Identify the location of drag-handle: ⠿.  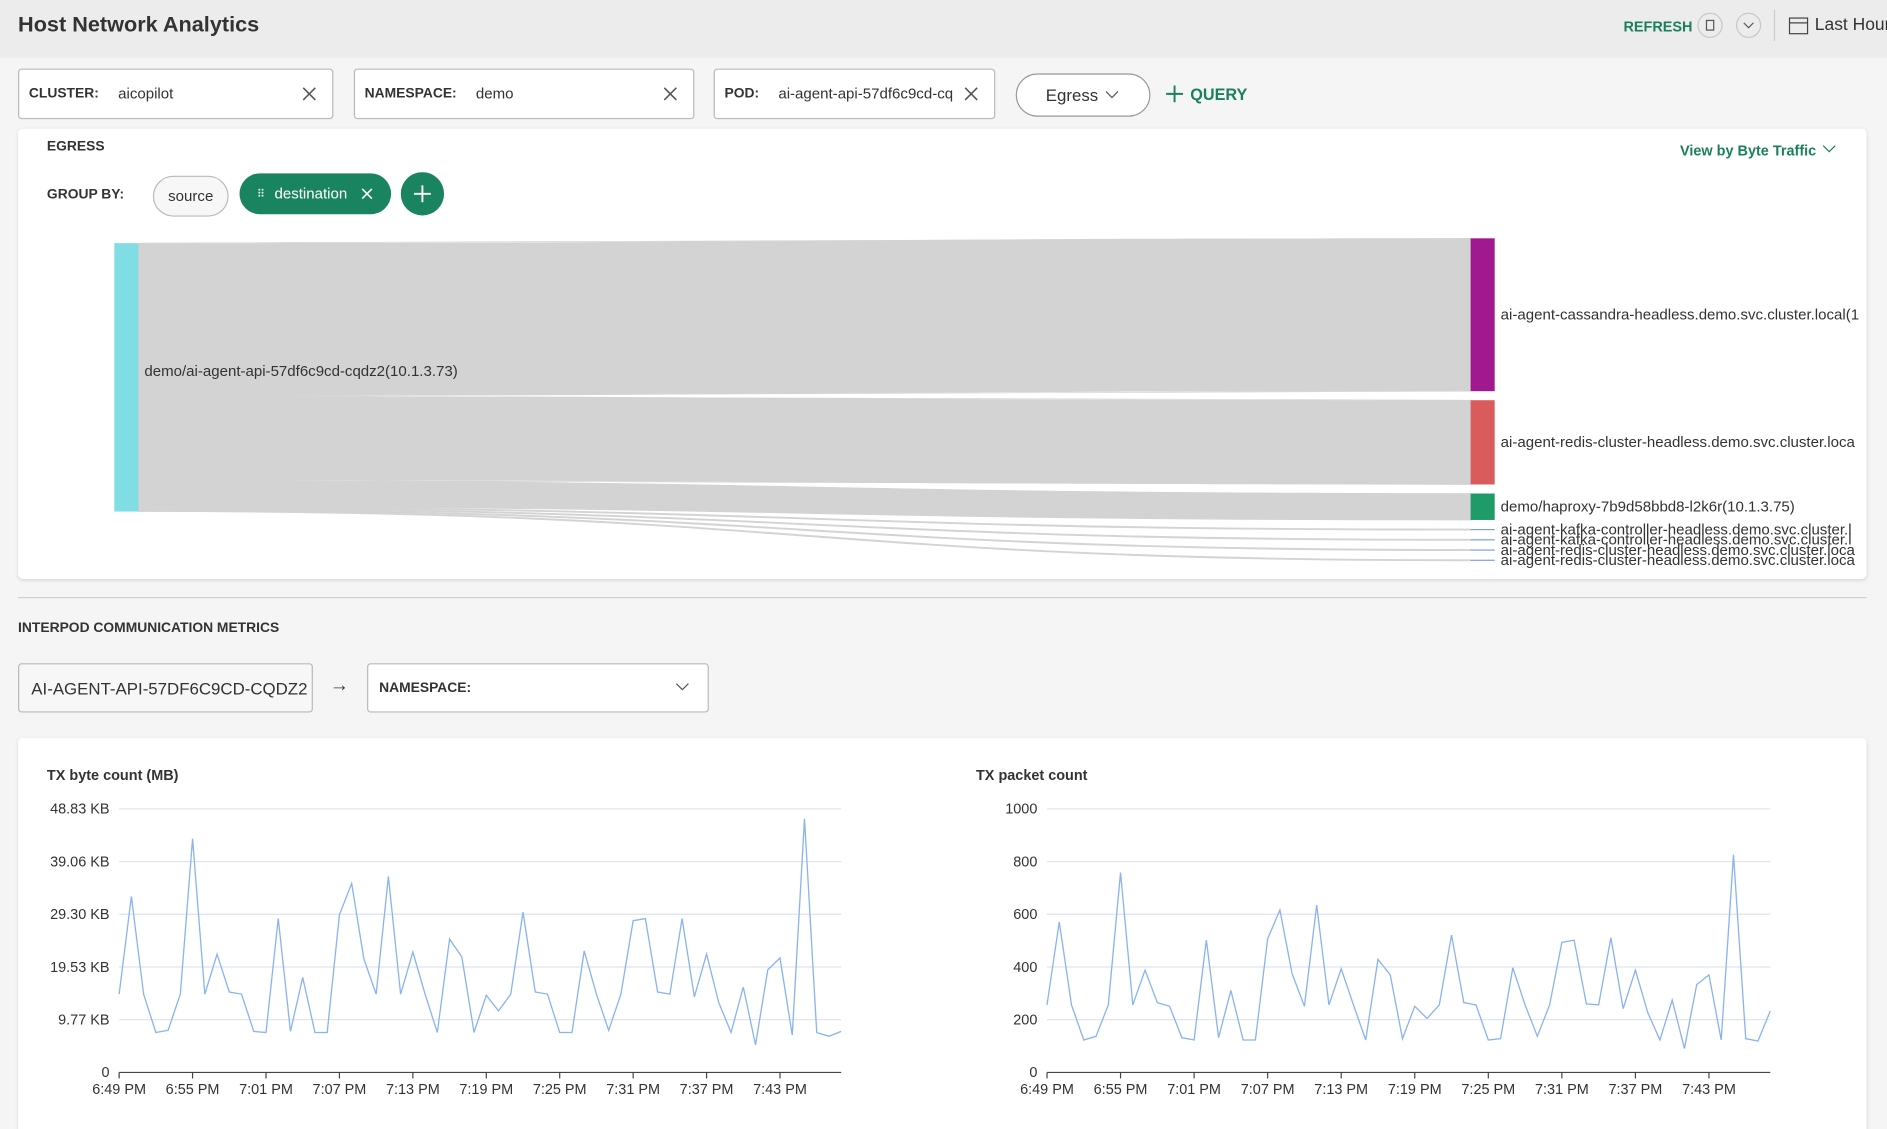
(260, 193).